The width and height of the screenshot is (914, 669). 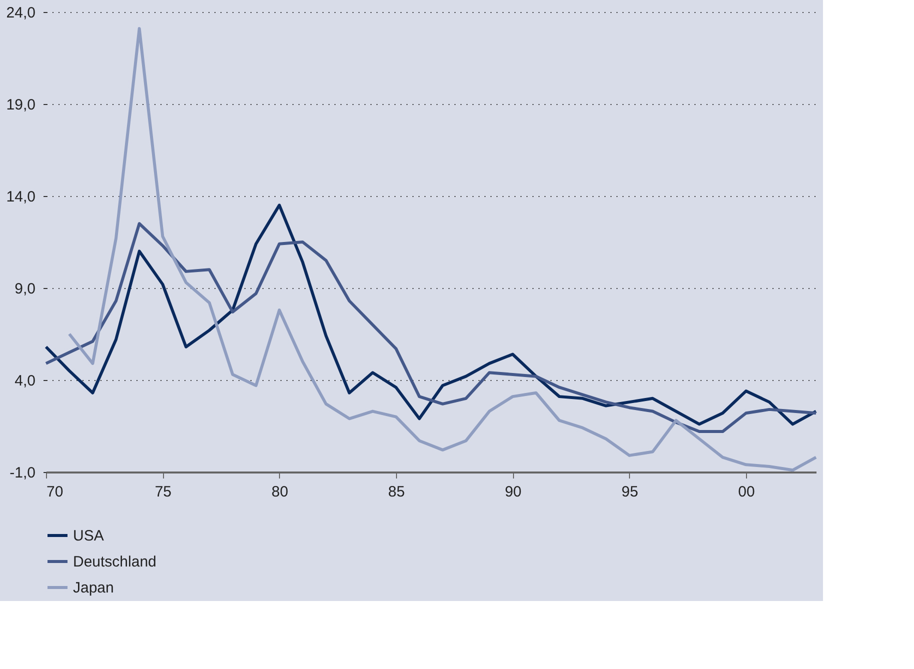 What do you see at coordinates (21, 197) in the screenshot?
I see `y-tick-label: 14,0` at bounding box center [21, 197].